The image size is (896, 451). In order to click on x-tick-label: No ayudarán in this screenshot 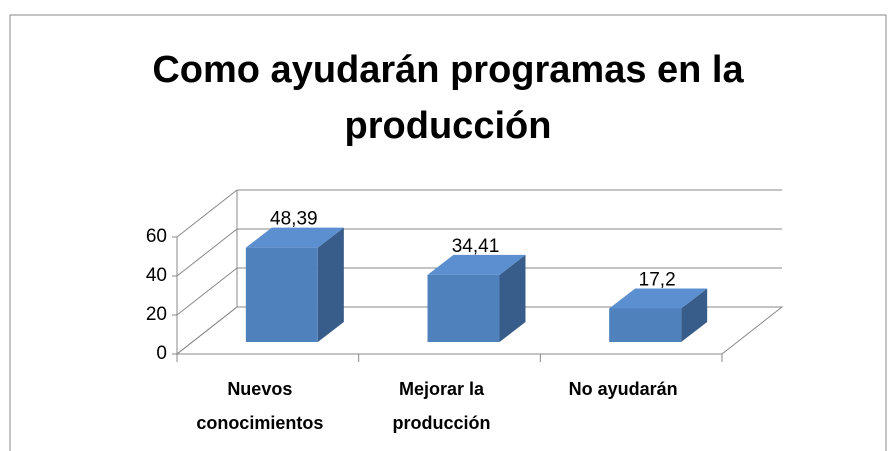, I will do `click(623, 389)`.